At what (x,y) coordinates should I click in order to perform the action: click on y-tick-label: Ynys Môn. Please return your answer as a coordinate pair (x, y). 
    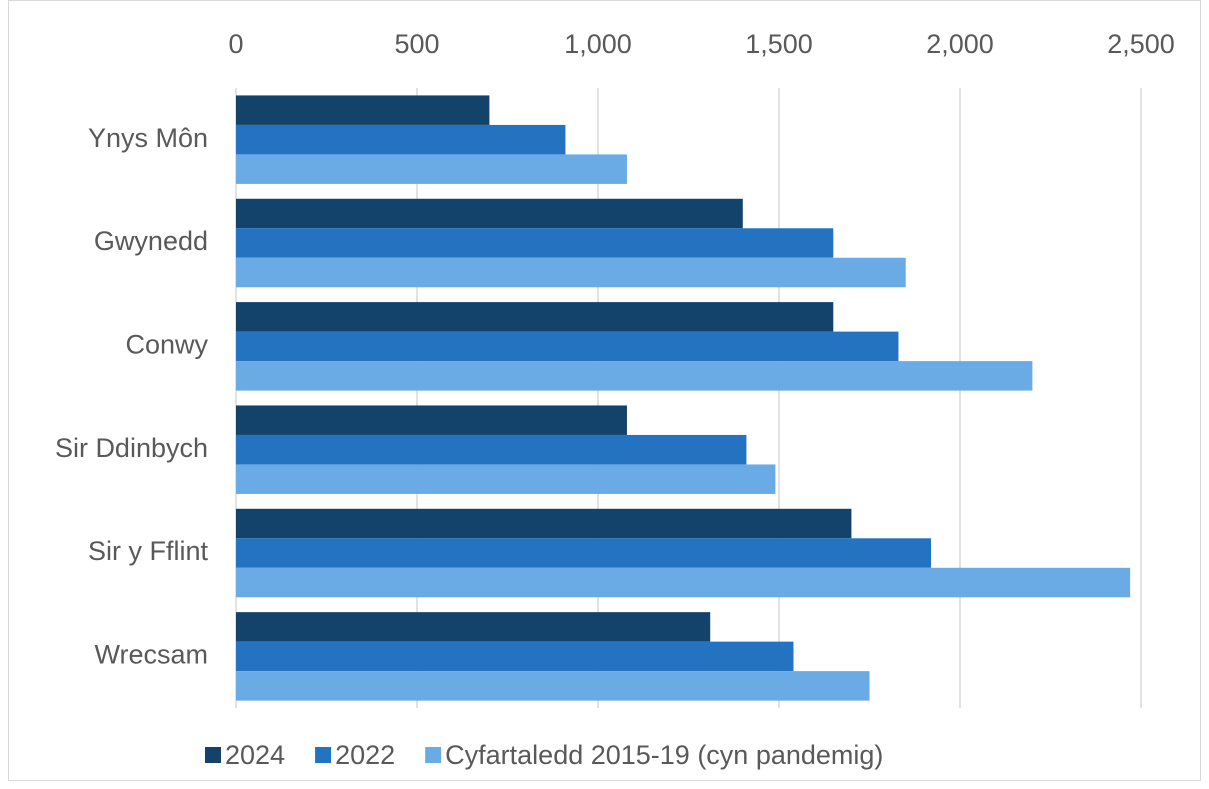
    Looking at the image, I should click on (148, 138).